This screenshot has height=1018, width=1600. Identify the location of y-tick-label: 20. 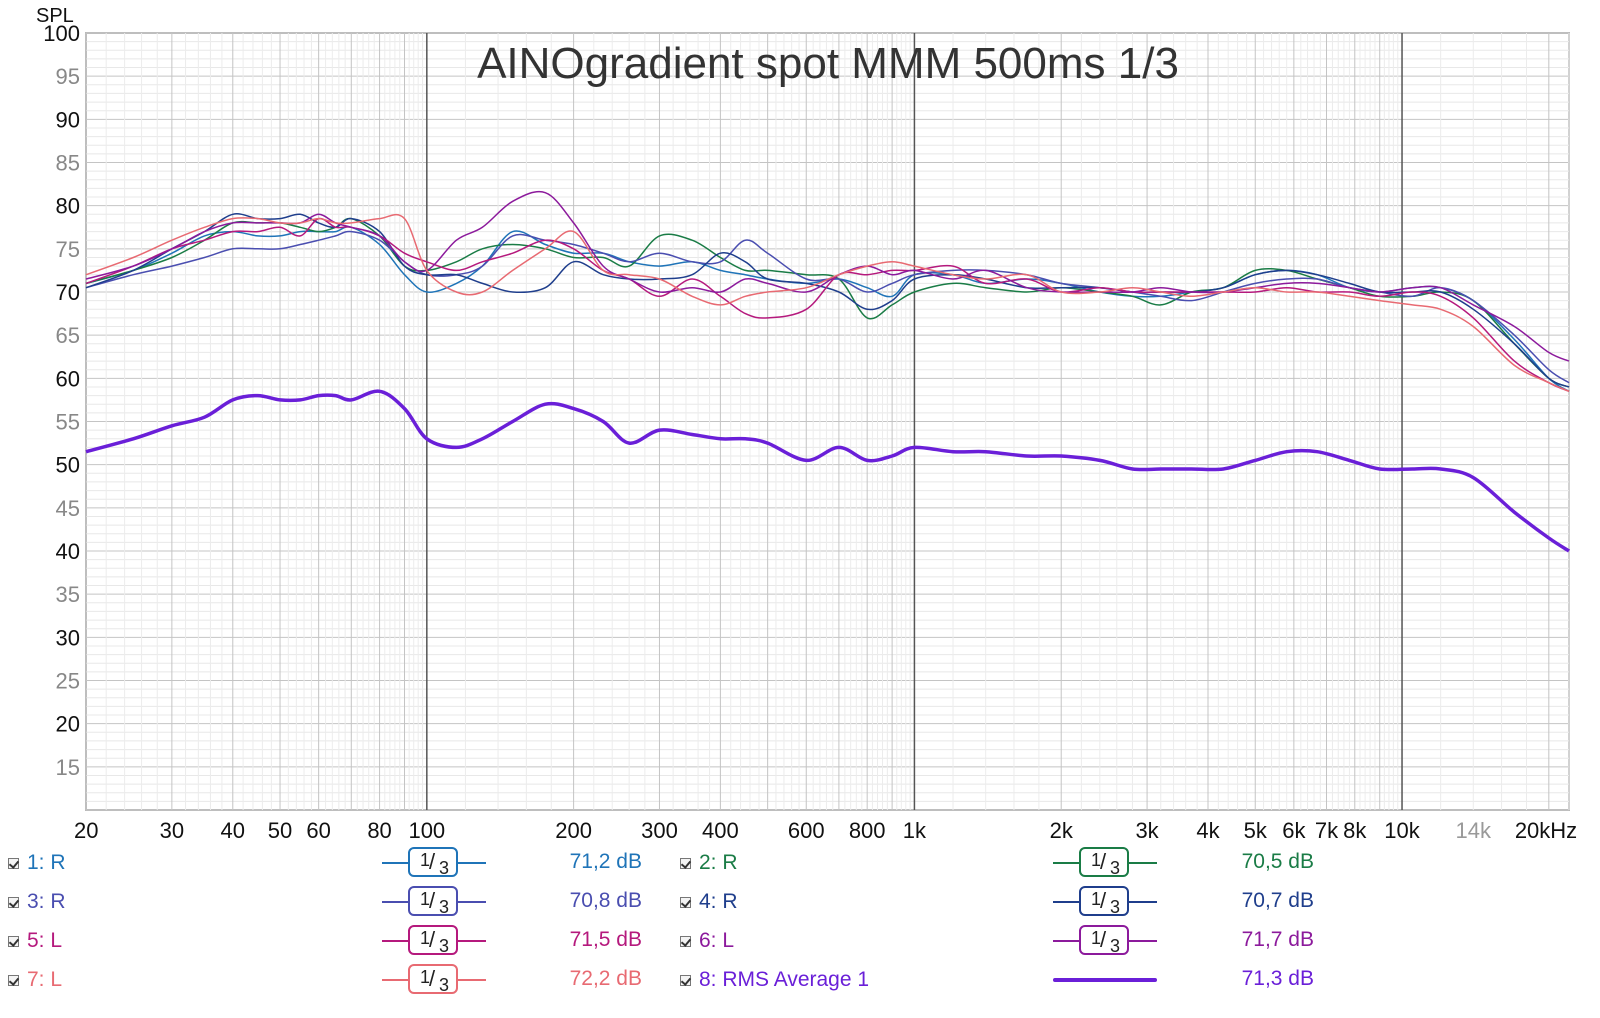
(68, 724).